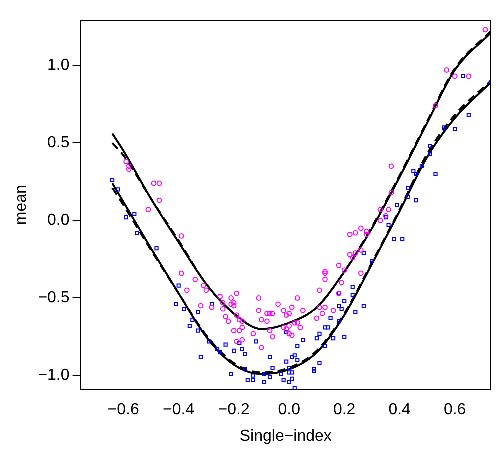  Describe the element at coordinates (286, 436) in the screenshot. I see `x-axis-title: Single−index` at that location.